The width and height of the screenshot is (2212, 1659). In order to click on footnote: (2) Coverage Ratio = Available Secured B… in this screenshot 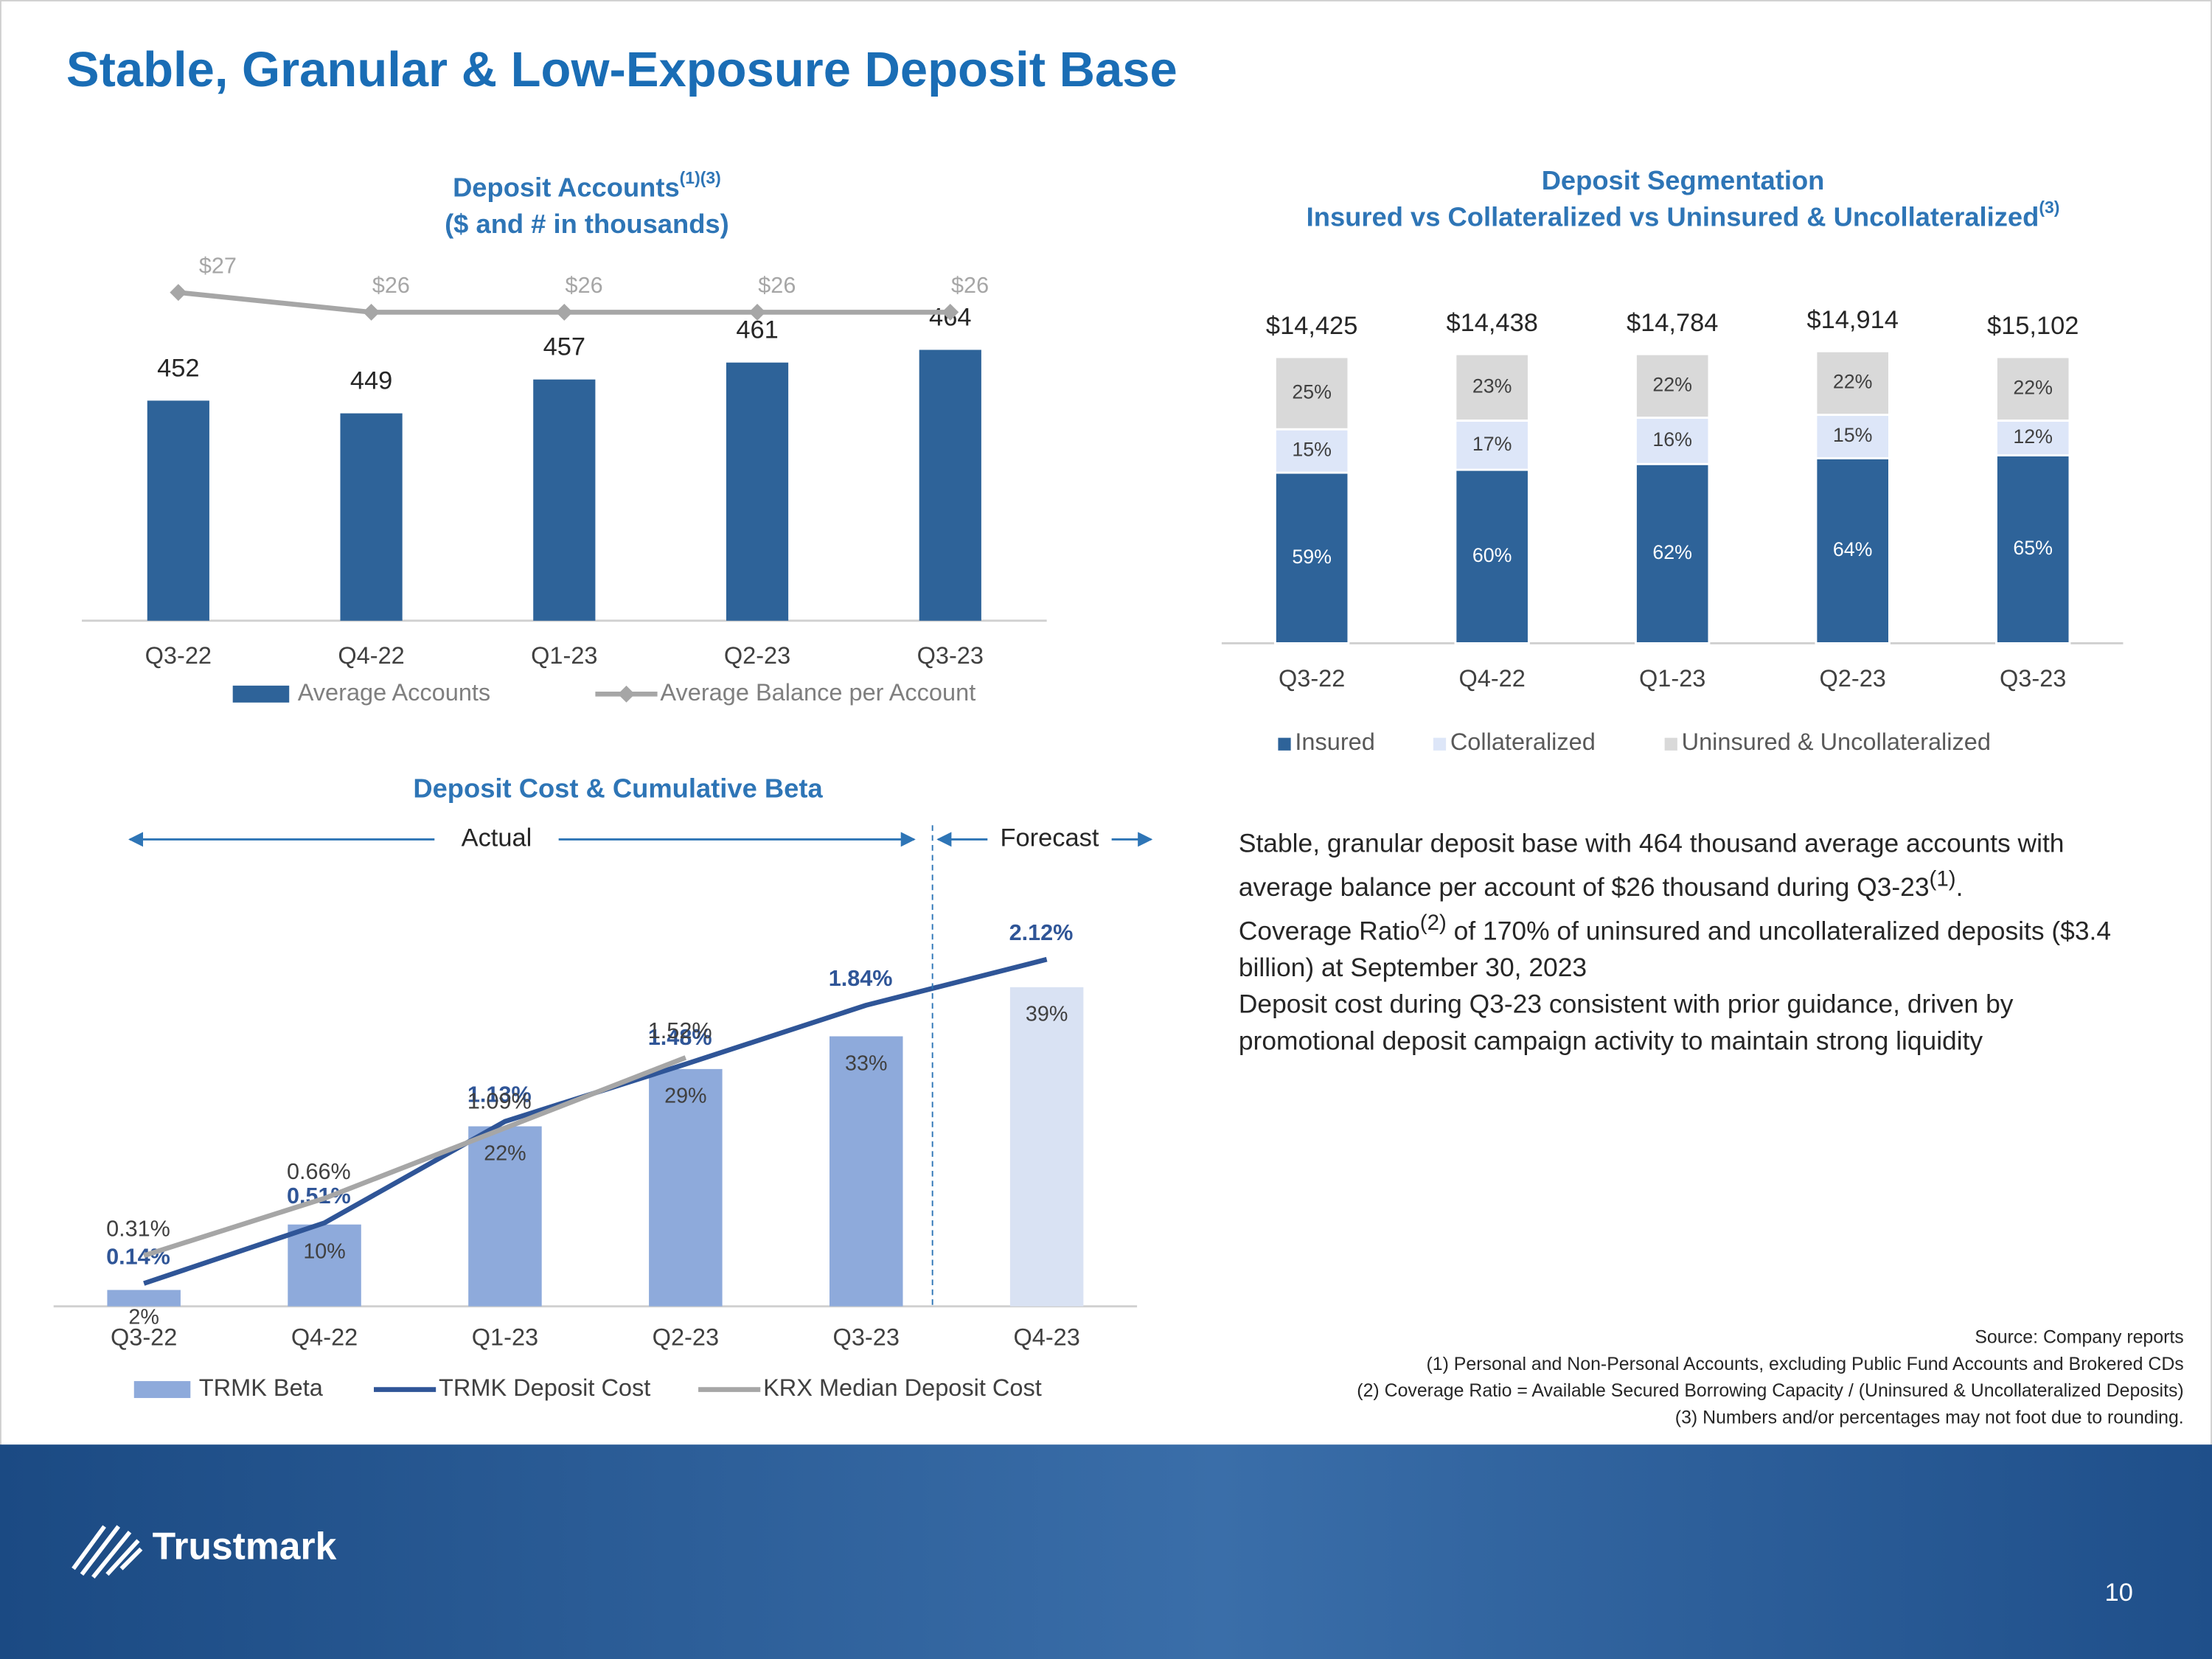, I will do `click(1770, 1390)`.